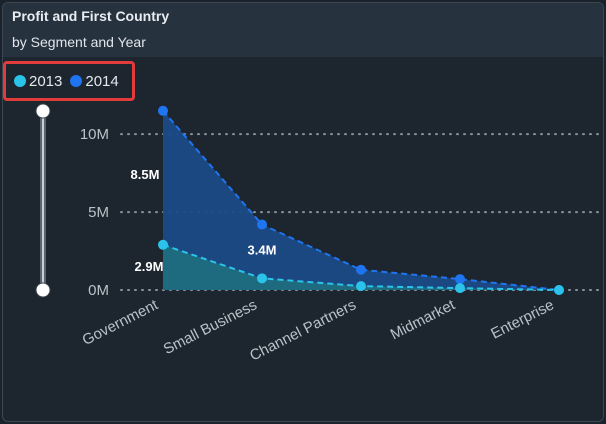 The width and height of the screenshot is (606, 424). Describe the element at coordinates (20, 81) in the screenshot. I see `legend-marker-2013` at that location.